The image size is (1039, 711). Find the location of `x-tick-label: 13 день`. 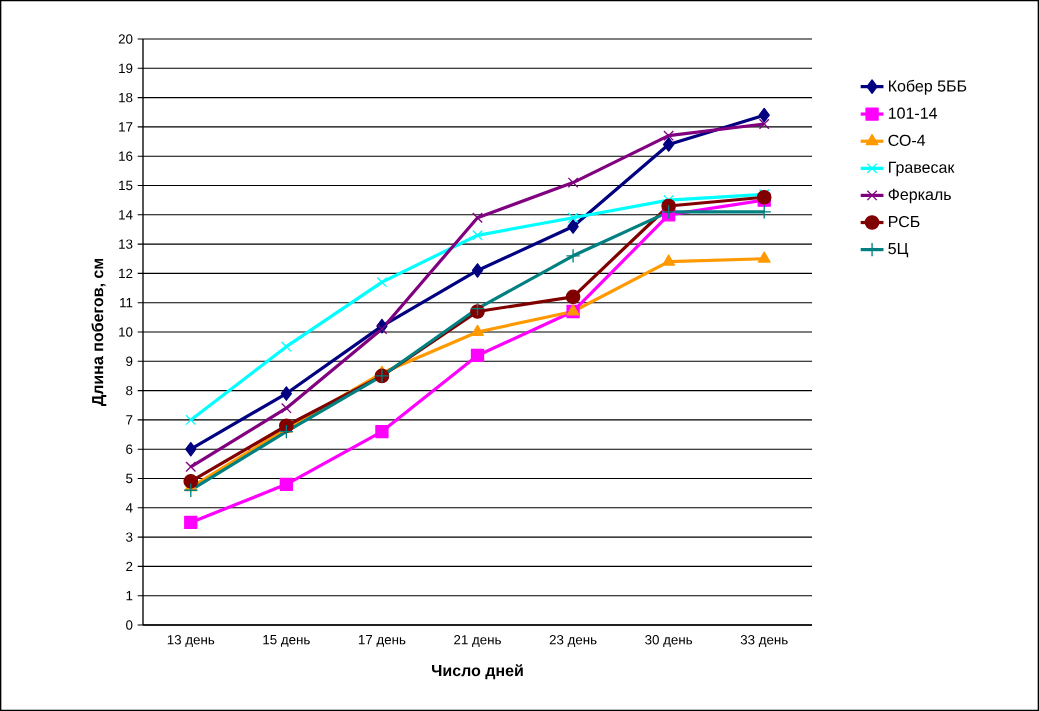

x-tick-label: 13 день is located at coordinates (191, 641).